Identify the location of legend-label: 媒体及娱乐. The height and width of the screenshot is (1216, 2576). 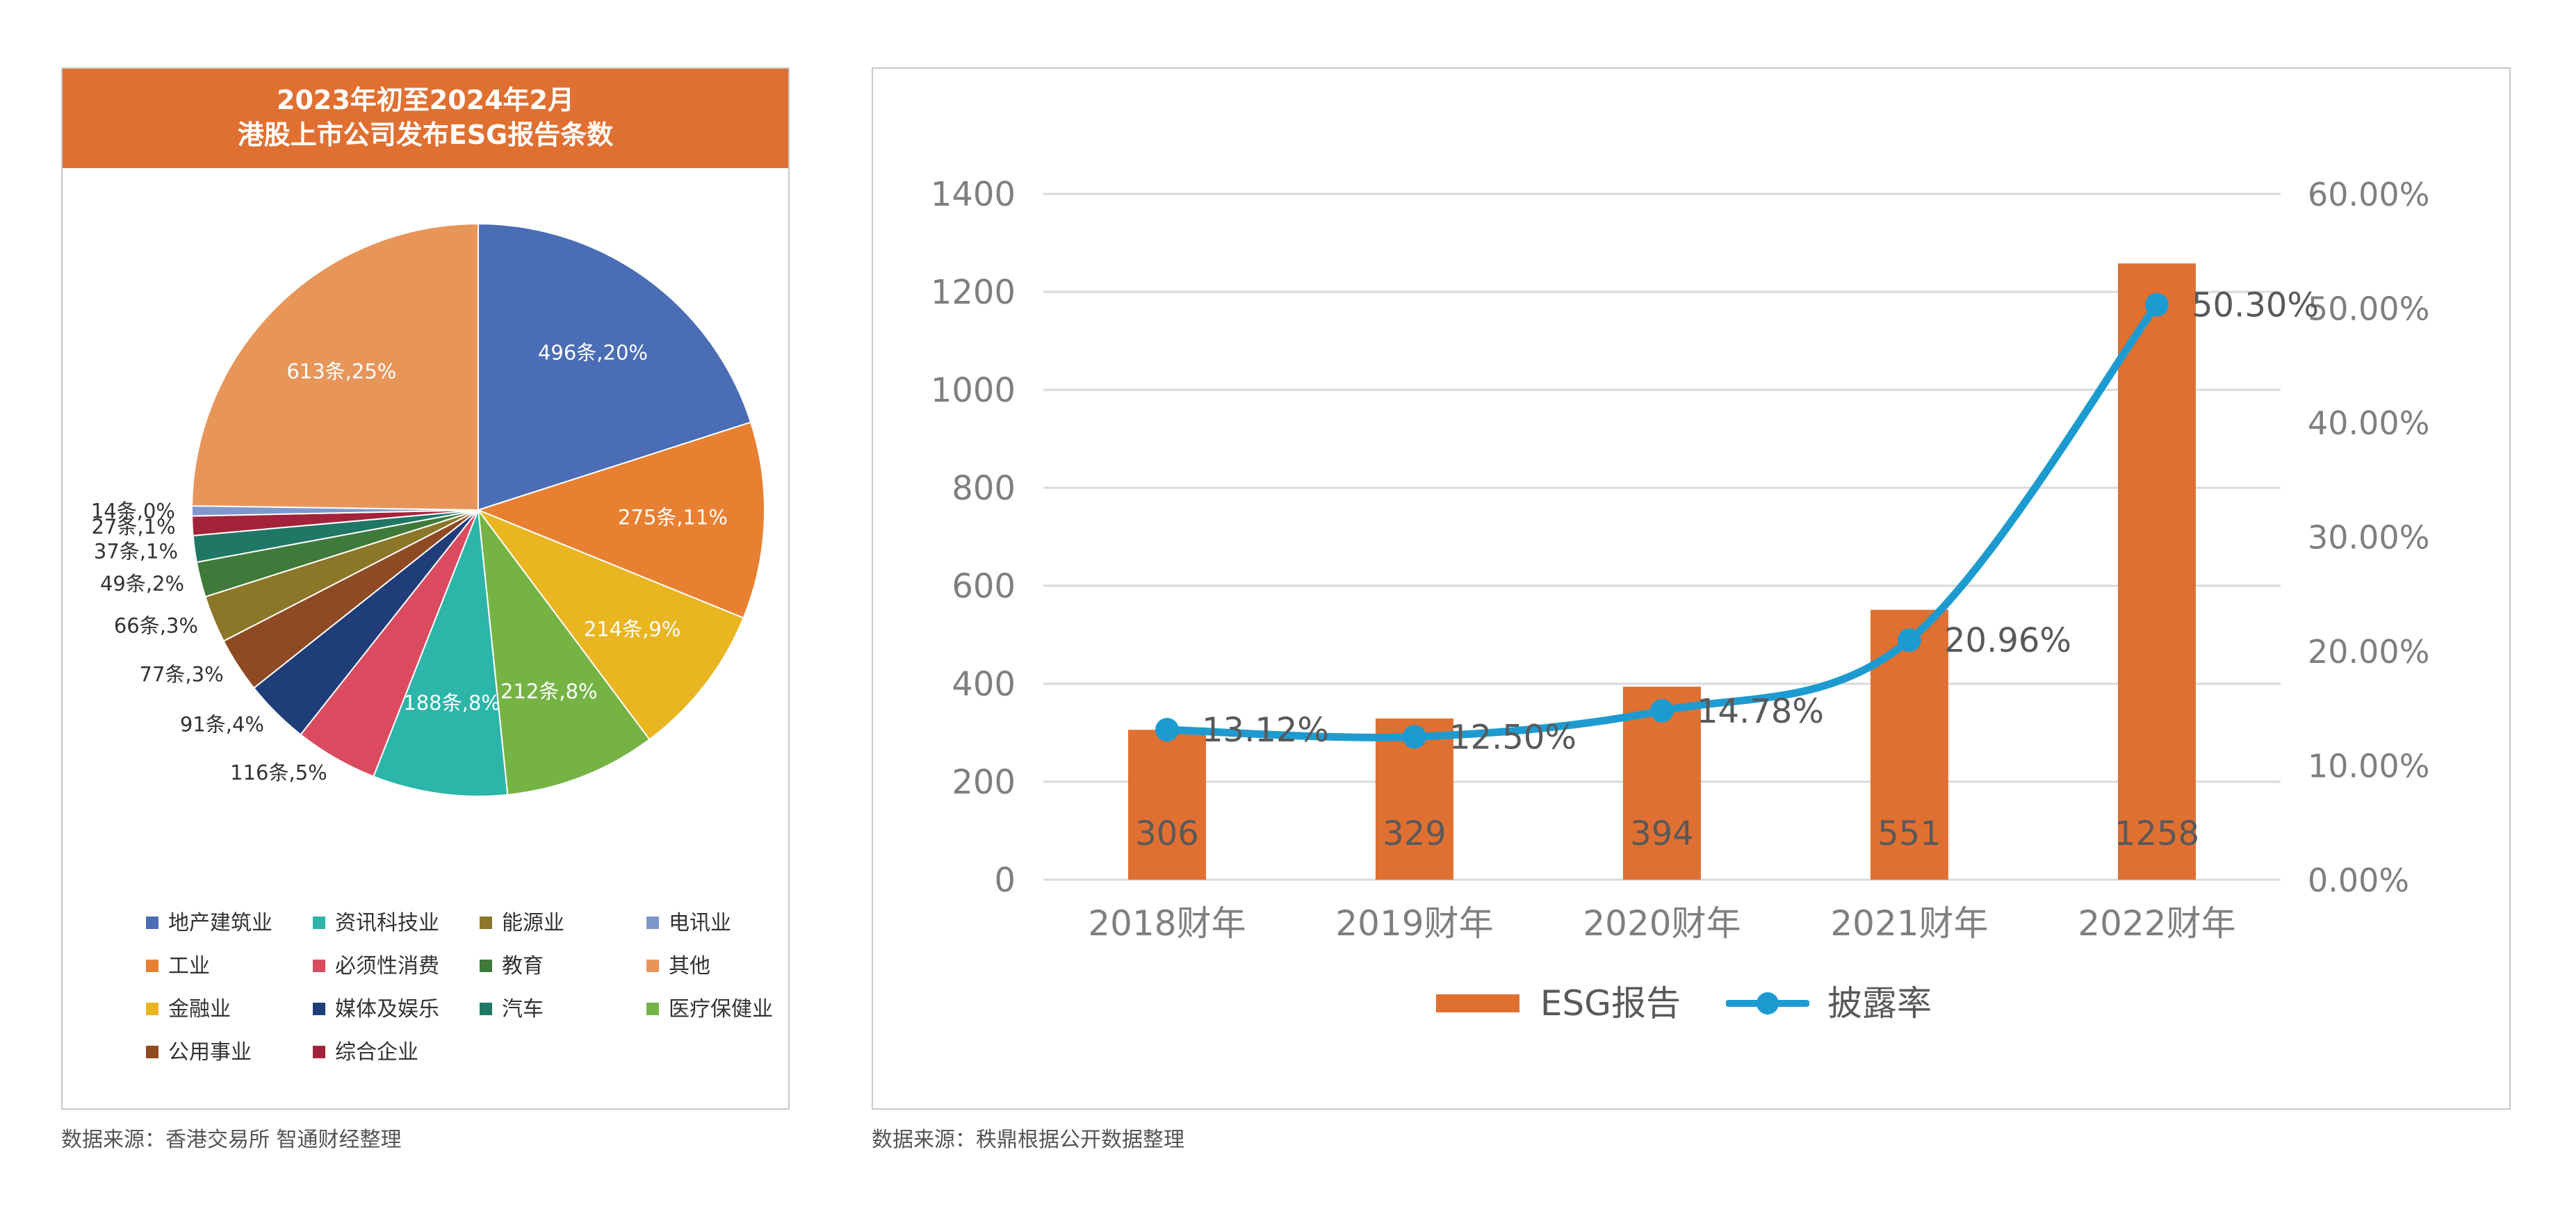
(387, 1009).